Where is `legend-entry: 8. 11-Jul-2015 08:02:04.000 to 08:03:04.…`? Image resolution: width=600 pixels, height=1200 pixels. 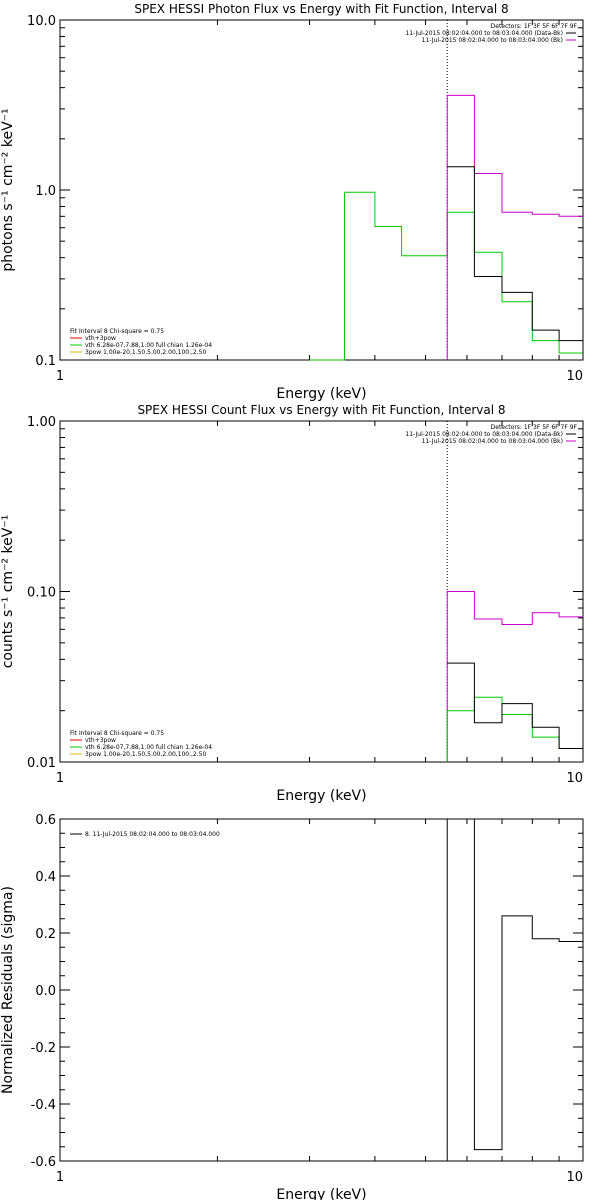 legend-entry: 8. 11-Jul-2015 08:02:04.000 to 08:03:04.… is located at coordinates (152, 834).